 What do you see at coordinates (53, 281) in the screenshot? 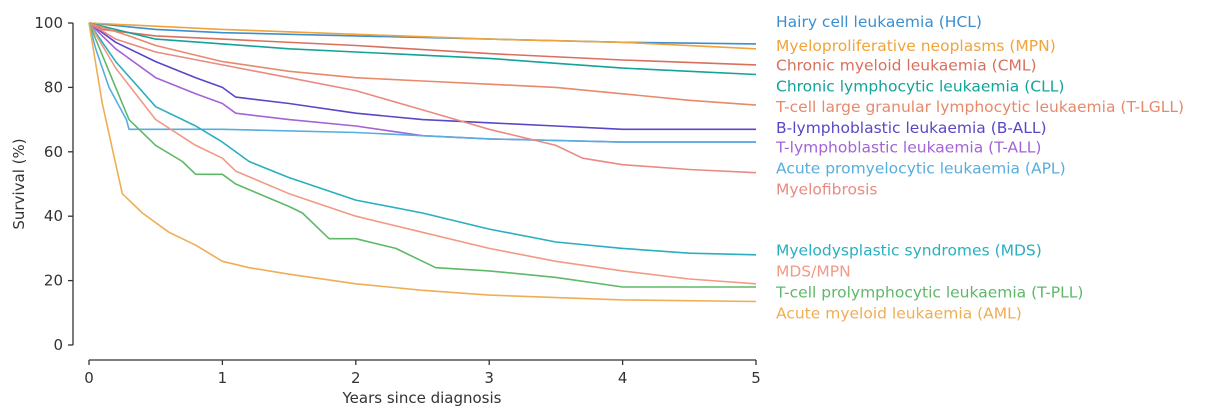
I see `y-tick-label: 20` at bounding box center [53, 281].